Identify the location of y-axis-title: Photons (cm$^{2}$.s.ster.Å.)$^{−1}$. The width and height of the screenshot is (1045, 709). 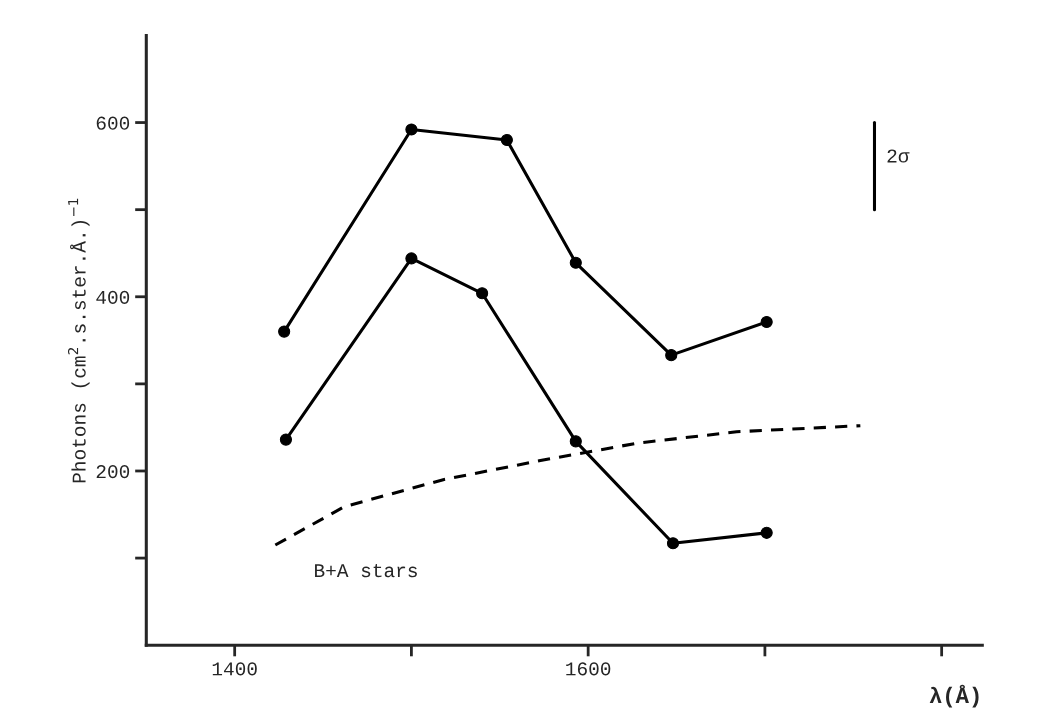
(78, 340).